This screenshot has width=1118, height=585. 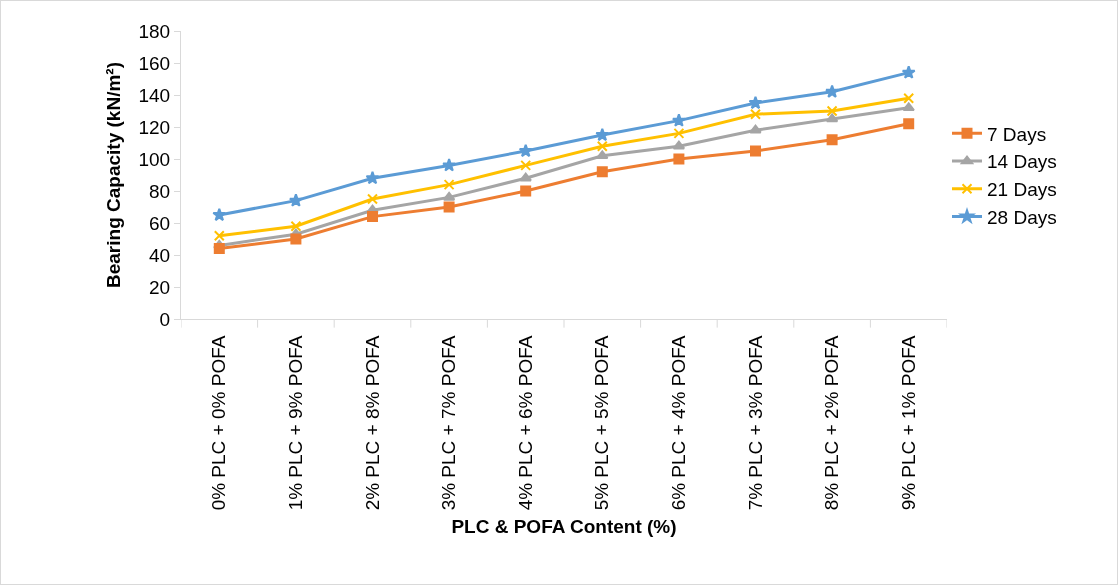 I want to click on y-tick-label: 140, so click(x=154, y=95).